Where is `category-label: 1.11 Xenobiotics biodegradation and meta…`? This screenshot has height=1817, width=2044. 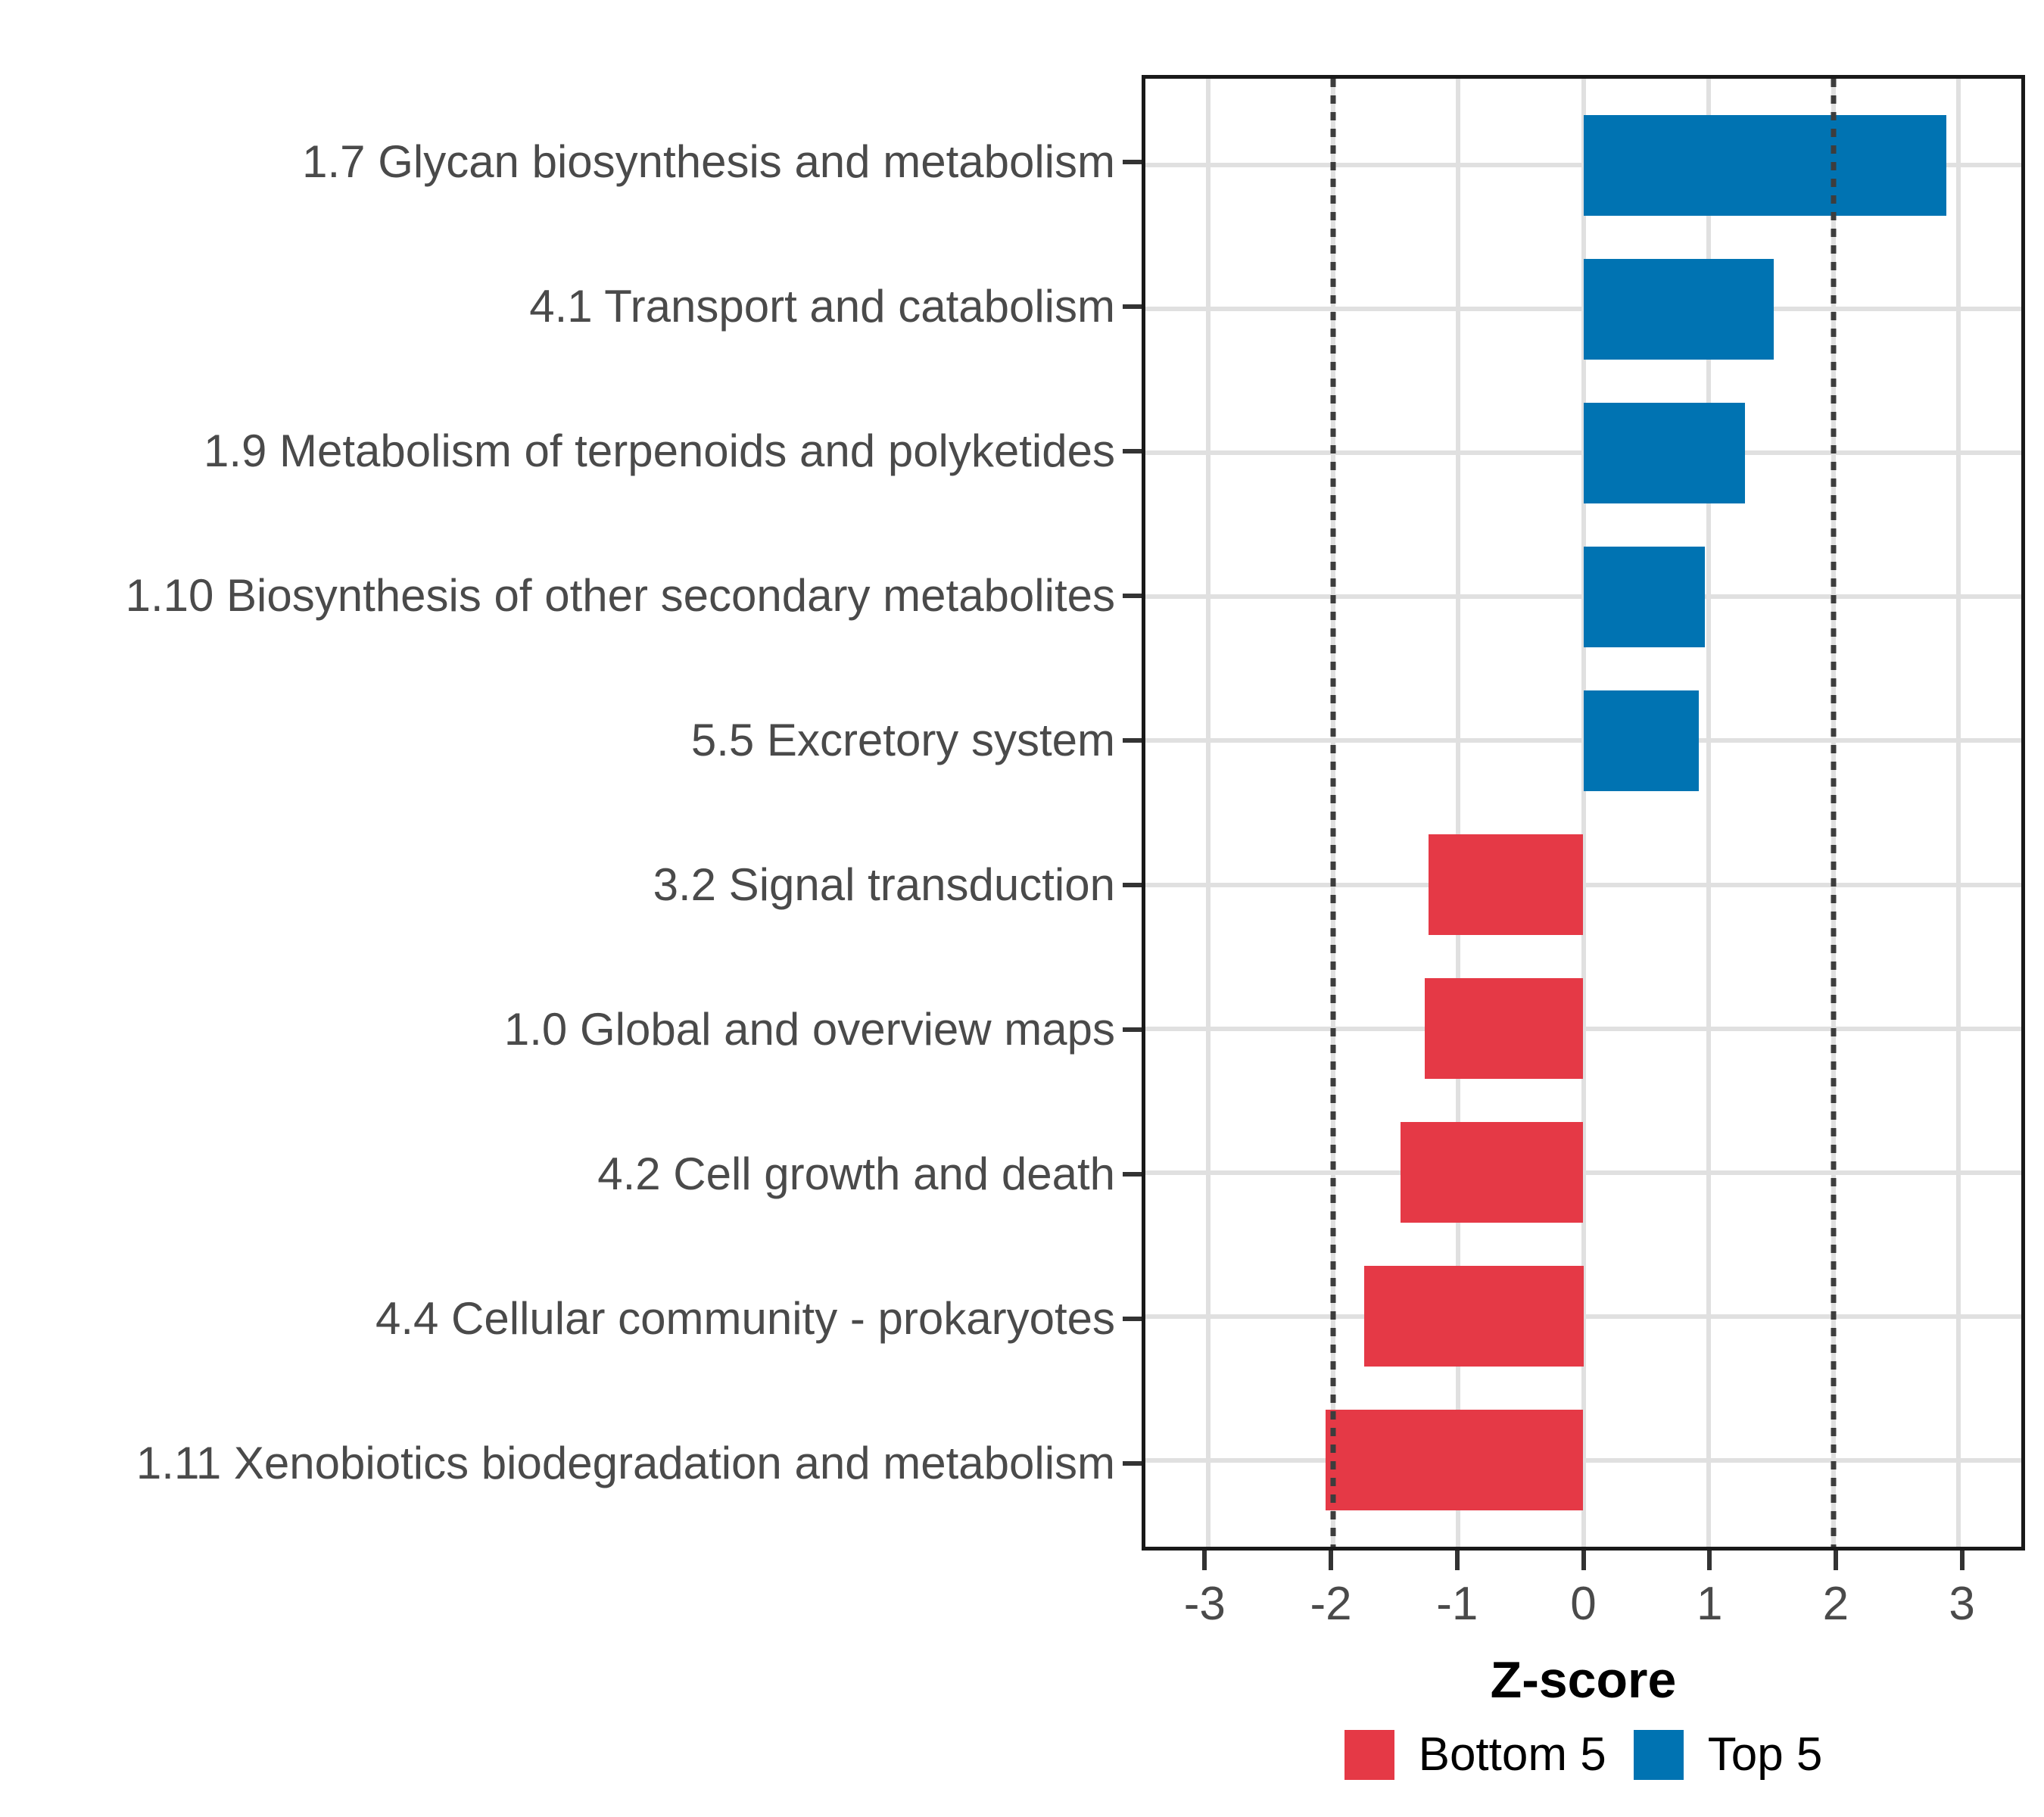 category-label: 1.11 Xenobiotics biodegradation and meta… is located at coordinates (625, 1463).